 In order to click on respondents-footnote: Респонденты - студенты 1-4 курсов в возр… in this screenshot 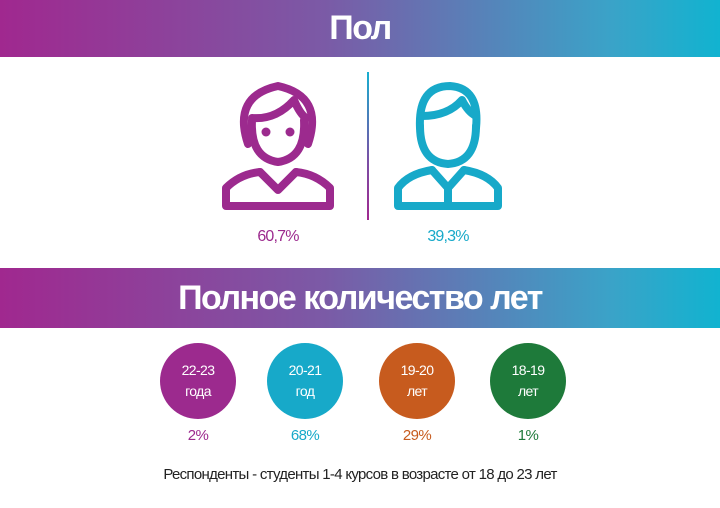, I will do `click(360, 474)`.